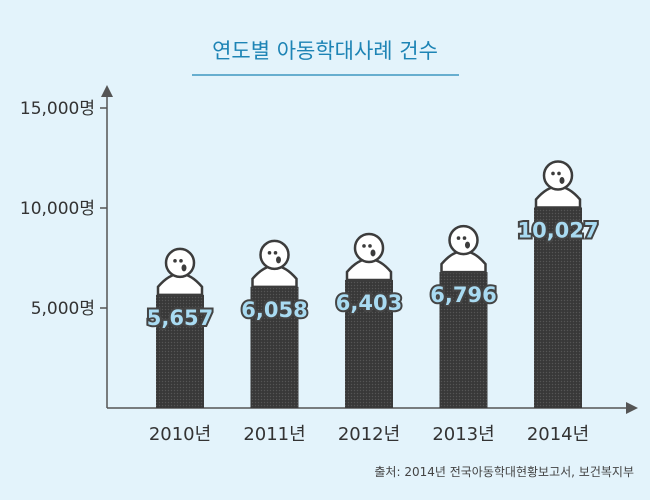 Image resolution: width=650 pixels, height=500 pixels. I want to click on source-note: 출처: 2014년 전국아동학대현황보고서, 보건복지부, so click(504, 472).